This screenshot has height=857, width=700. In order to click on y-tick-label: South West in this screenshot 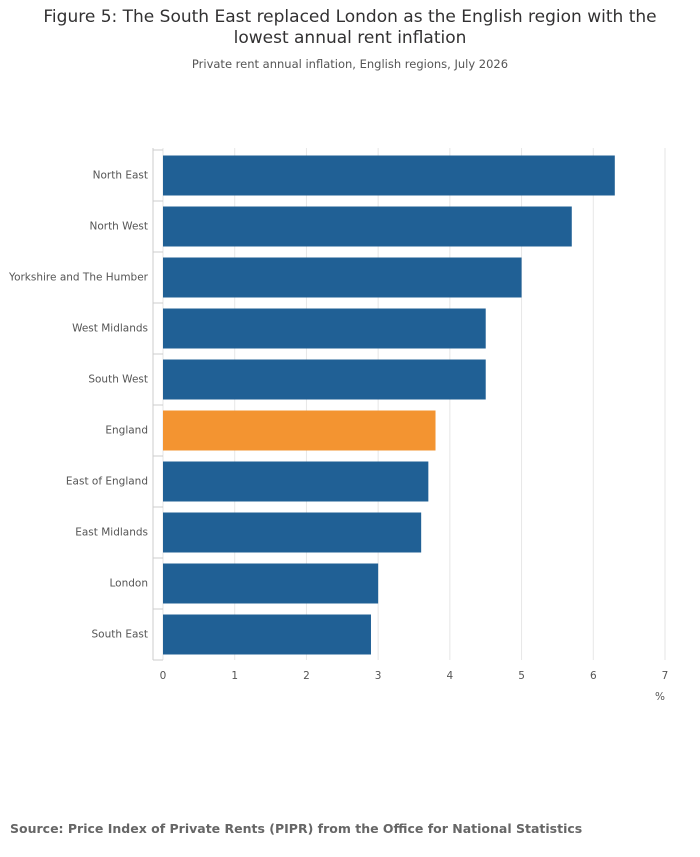, I will do `click(118, 380)`.